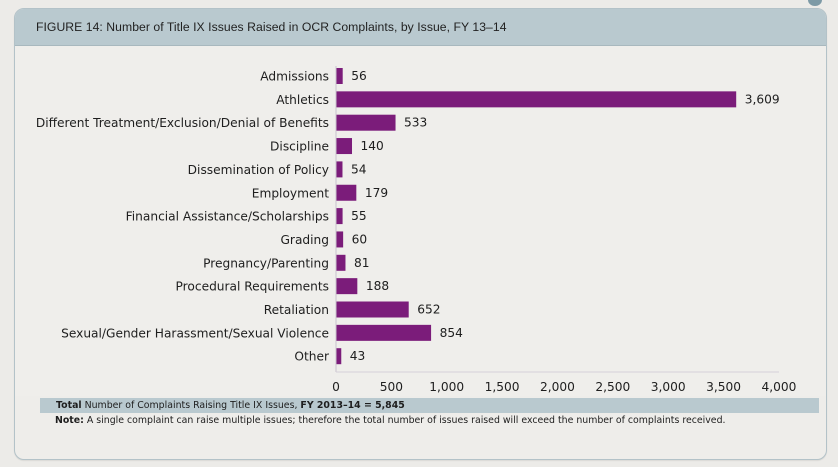 The image size is (838, 467). Describe the element at coordinates (372, 146) in the screenshot. I see `value-label: 140` at that location.